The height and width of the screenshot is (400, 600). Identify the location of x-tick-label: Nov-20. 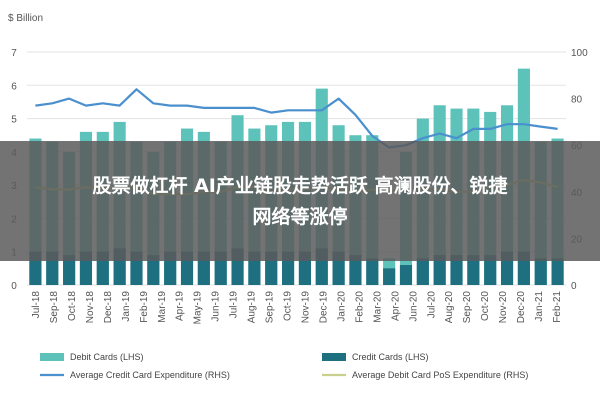
(503, 307).